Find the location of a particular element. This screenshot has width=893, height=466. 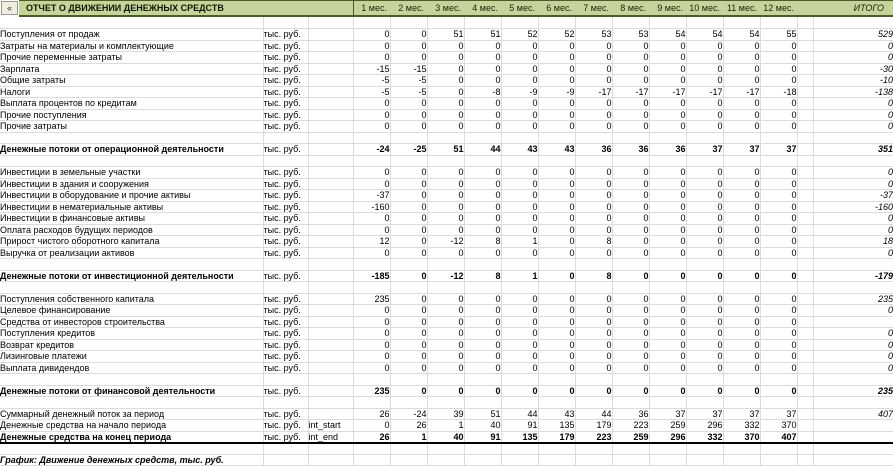

value-cell: 55 is located at coordinates (778, 34).